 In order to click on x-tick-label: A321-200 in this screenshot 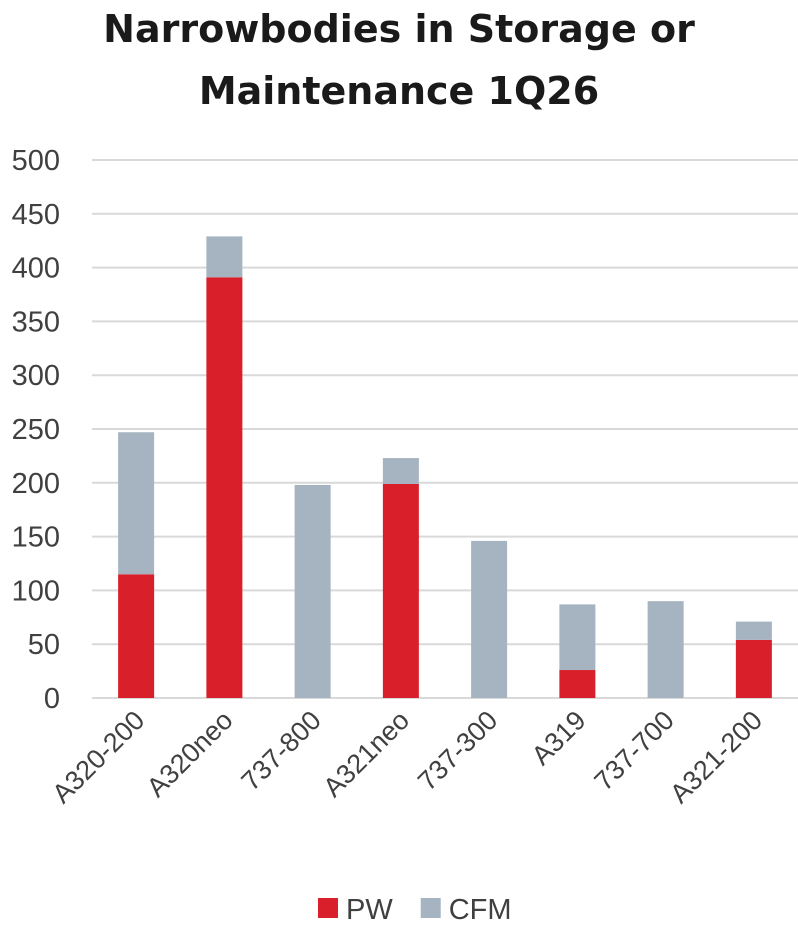, I will do `click(716, 757)`.